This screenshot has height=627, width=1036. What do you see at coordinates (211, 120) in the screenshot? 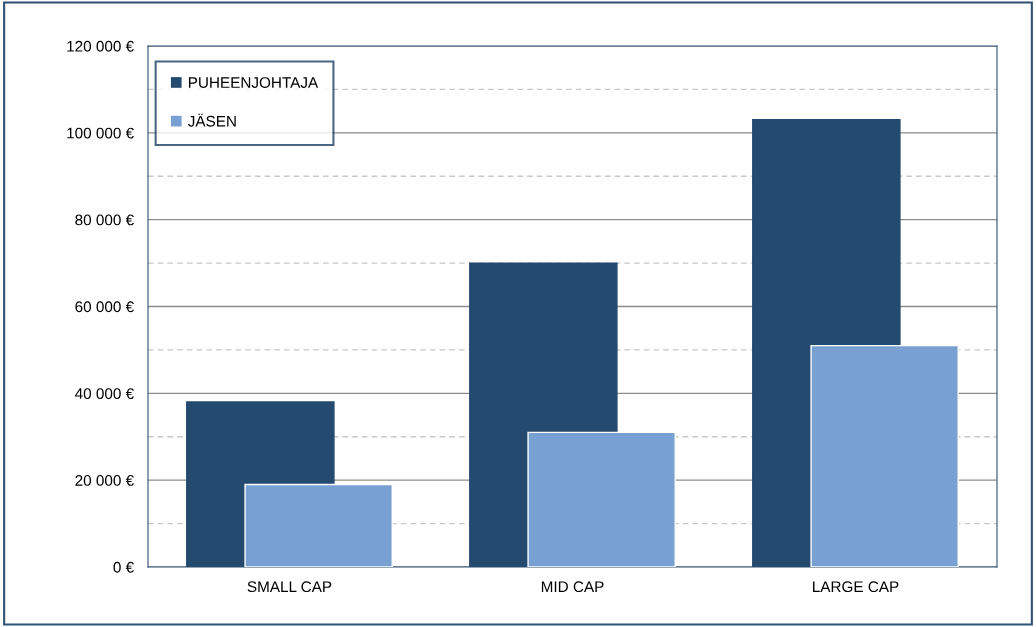
I see `legend-label: JÄSEN` at bounding box center [211, 120].